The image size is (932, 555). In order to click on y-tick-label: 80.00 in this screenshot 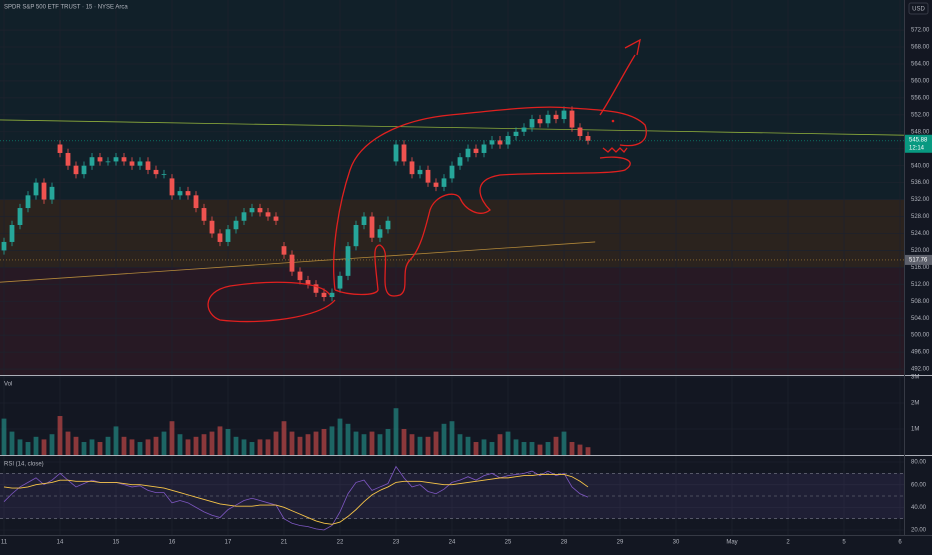, I will do `click(919, 463)`.